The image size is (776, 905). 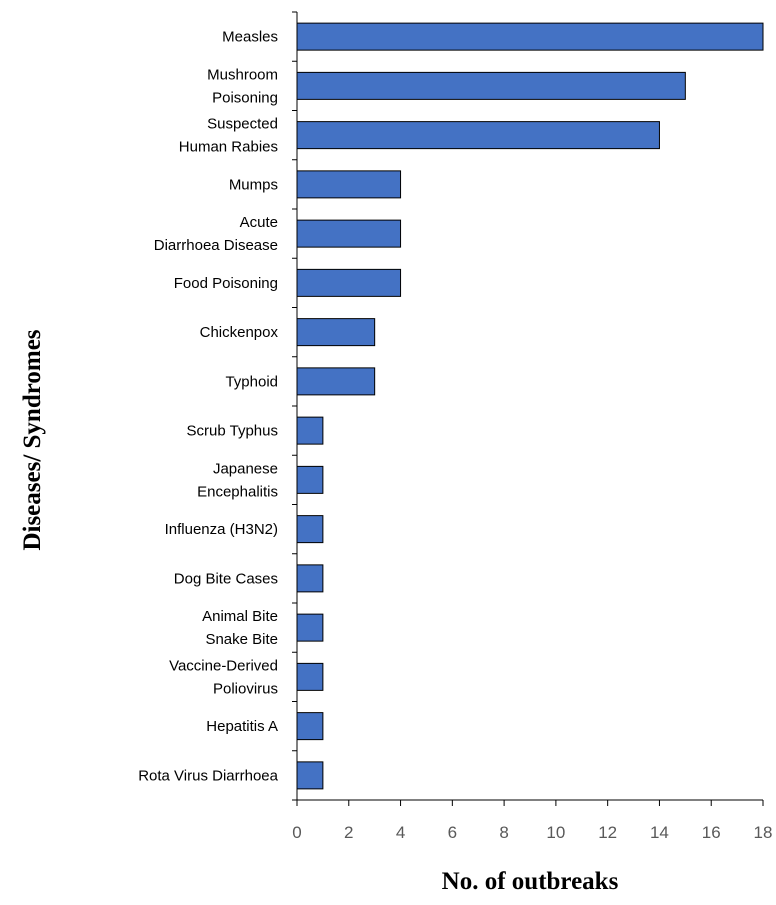 I want to click on category-label: Vaccine-Derived Poliovirus, so click(x=223, y=677).